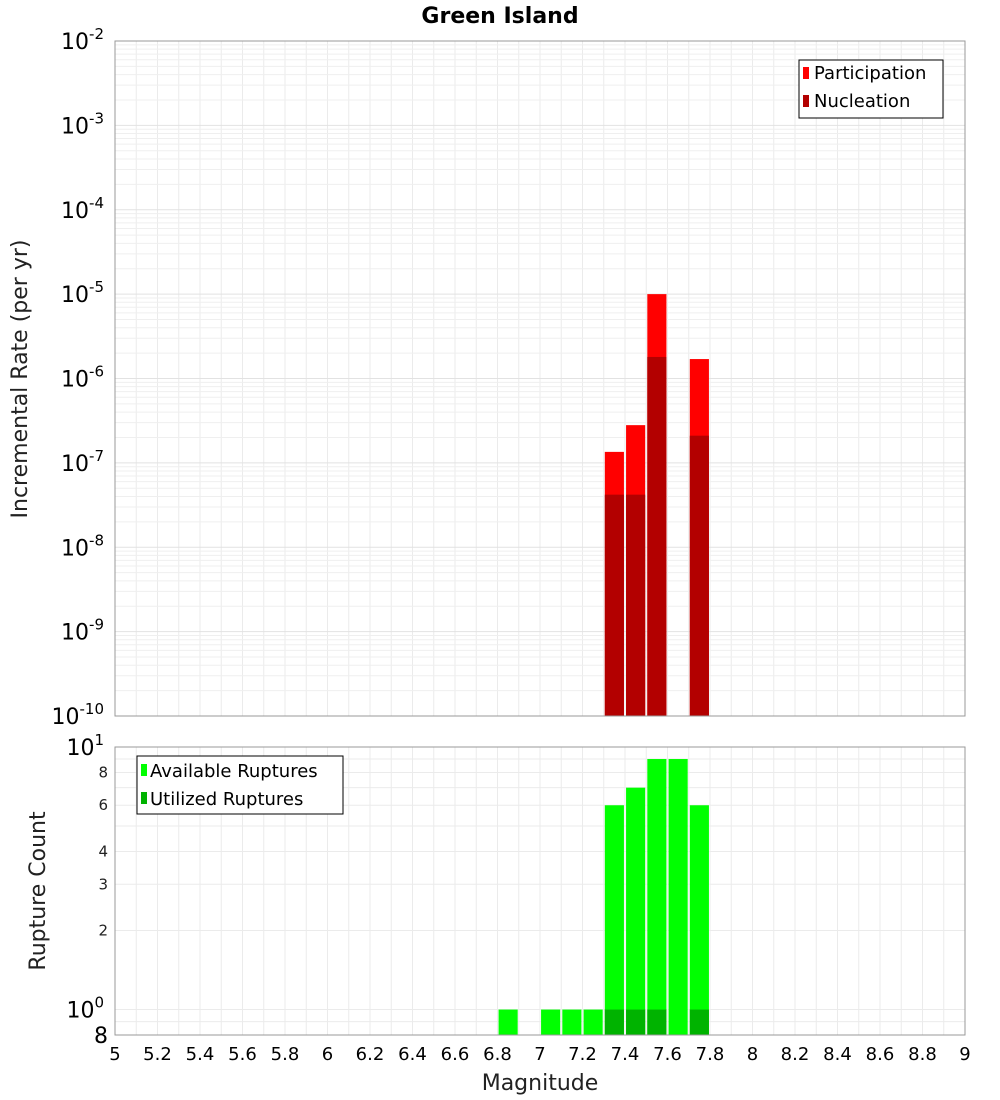  What do you see at coordinates (157, 1054) in the screenshot?
I see `x-tick-label: 5.2` at bounding box center [157, 1054].